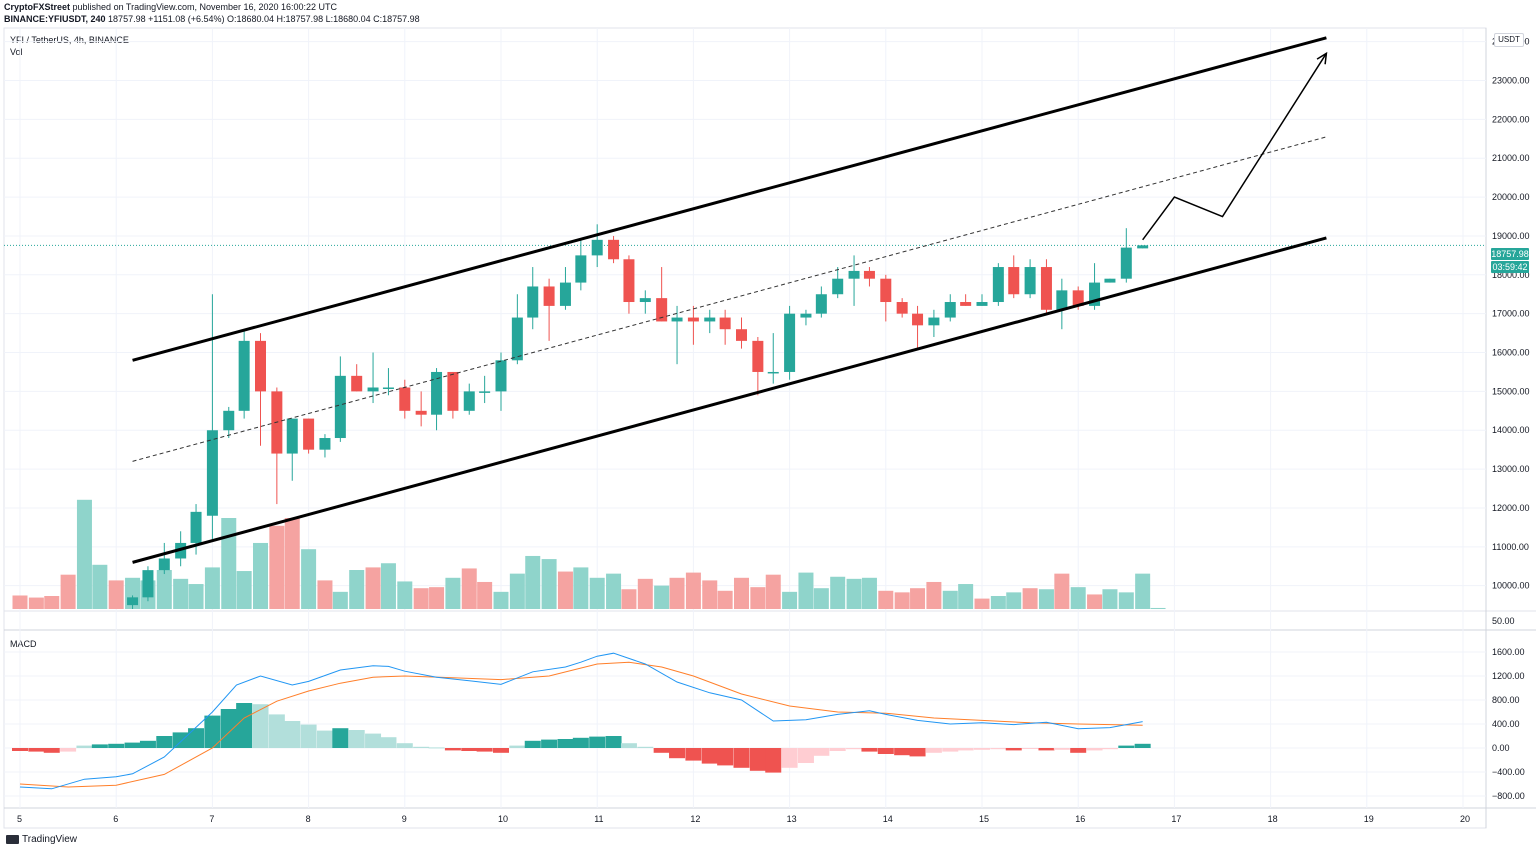 The height and width of the screenshot is (852, 1536). What do you see at coordinates (581, 724) in the screenshot?
I see `signal-line` at bounding box center [581, 724].